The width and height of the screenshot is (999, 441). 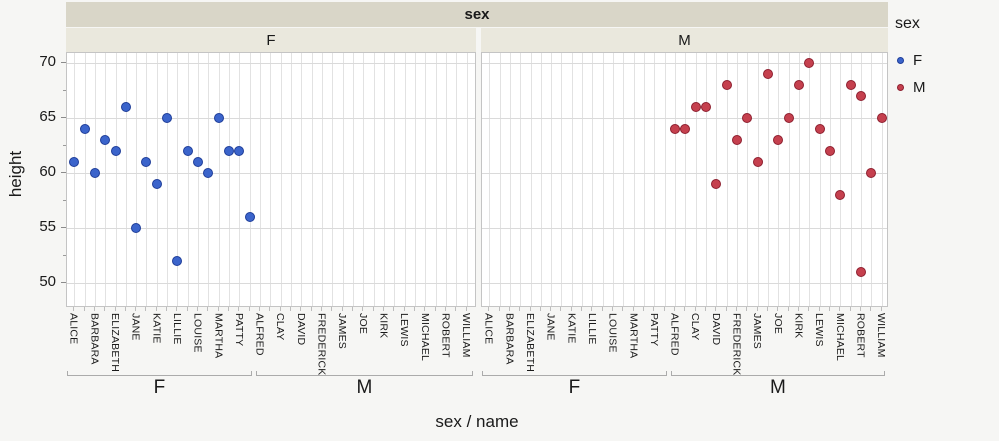 What do you see at coordinates (550, 327) in the screenshot?
I see `x-name-label: JANE` at bounding box center [550, 327].